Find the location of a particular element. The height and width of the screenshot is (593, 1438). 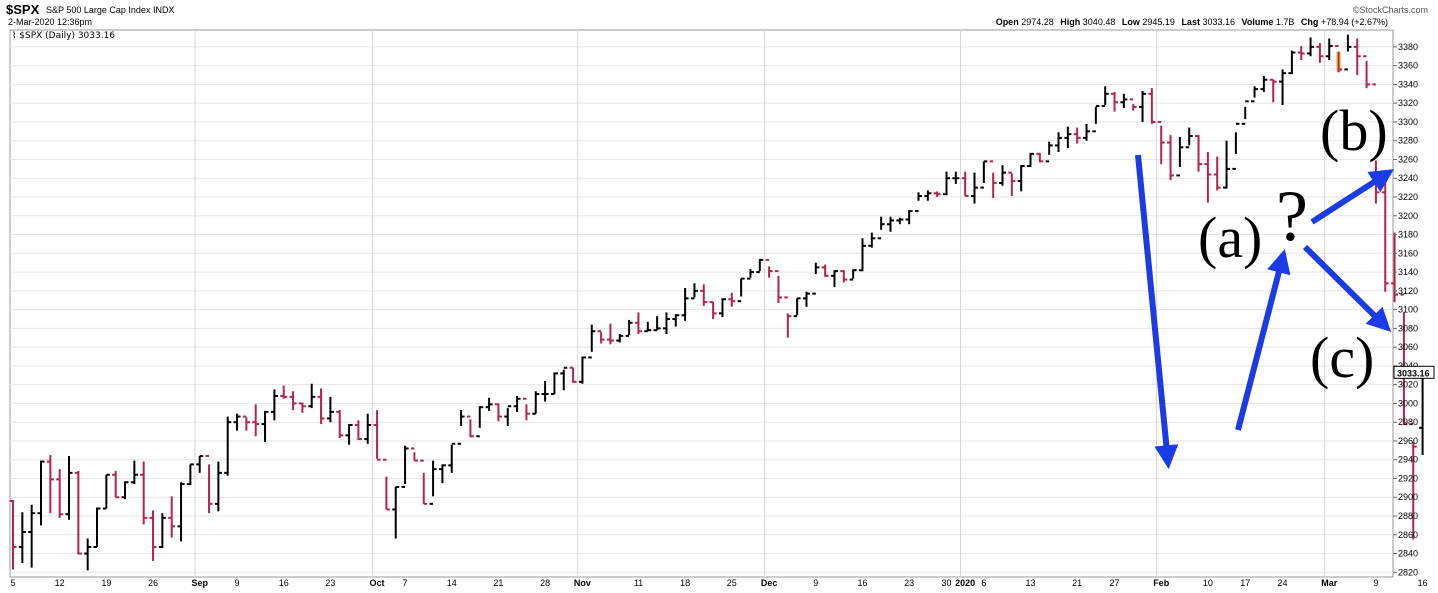

y-tick-label: 2860 is located at coordinates (1408, 535).